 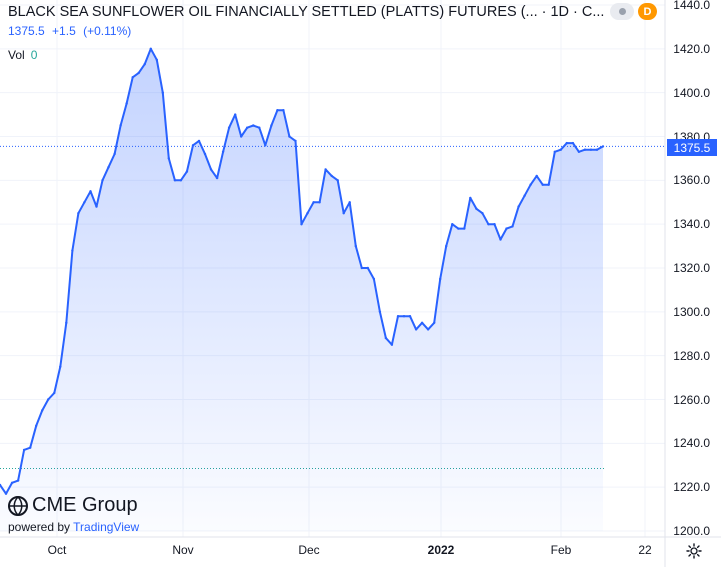 I want to click on legend-icons: D, so click(x=633, y=11).